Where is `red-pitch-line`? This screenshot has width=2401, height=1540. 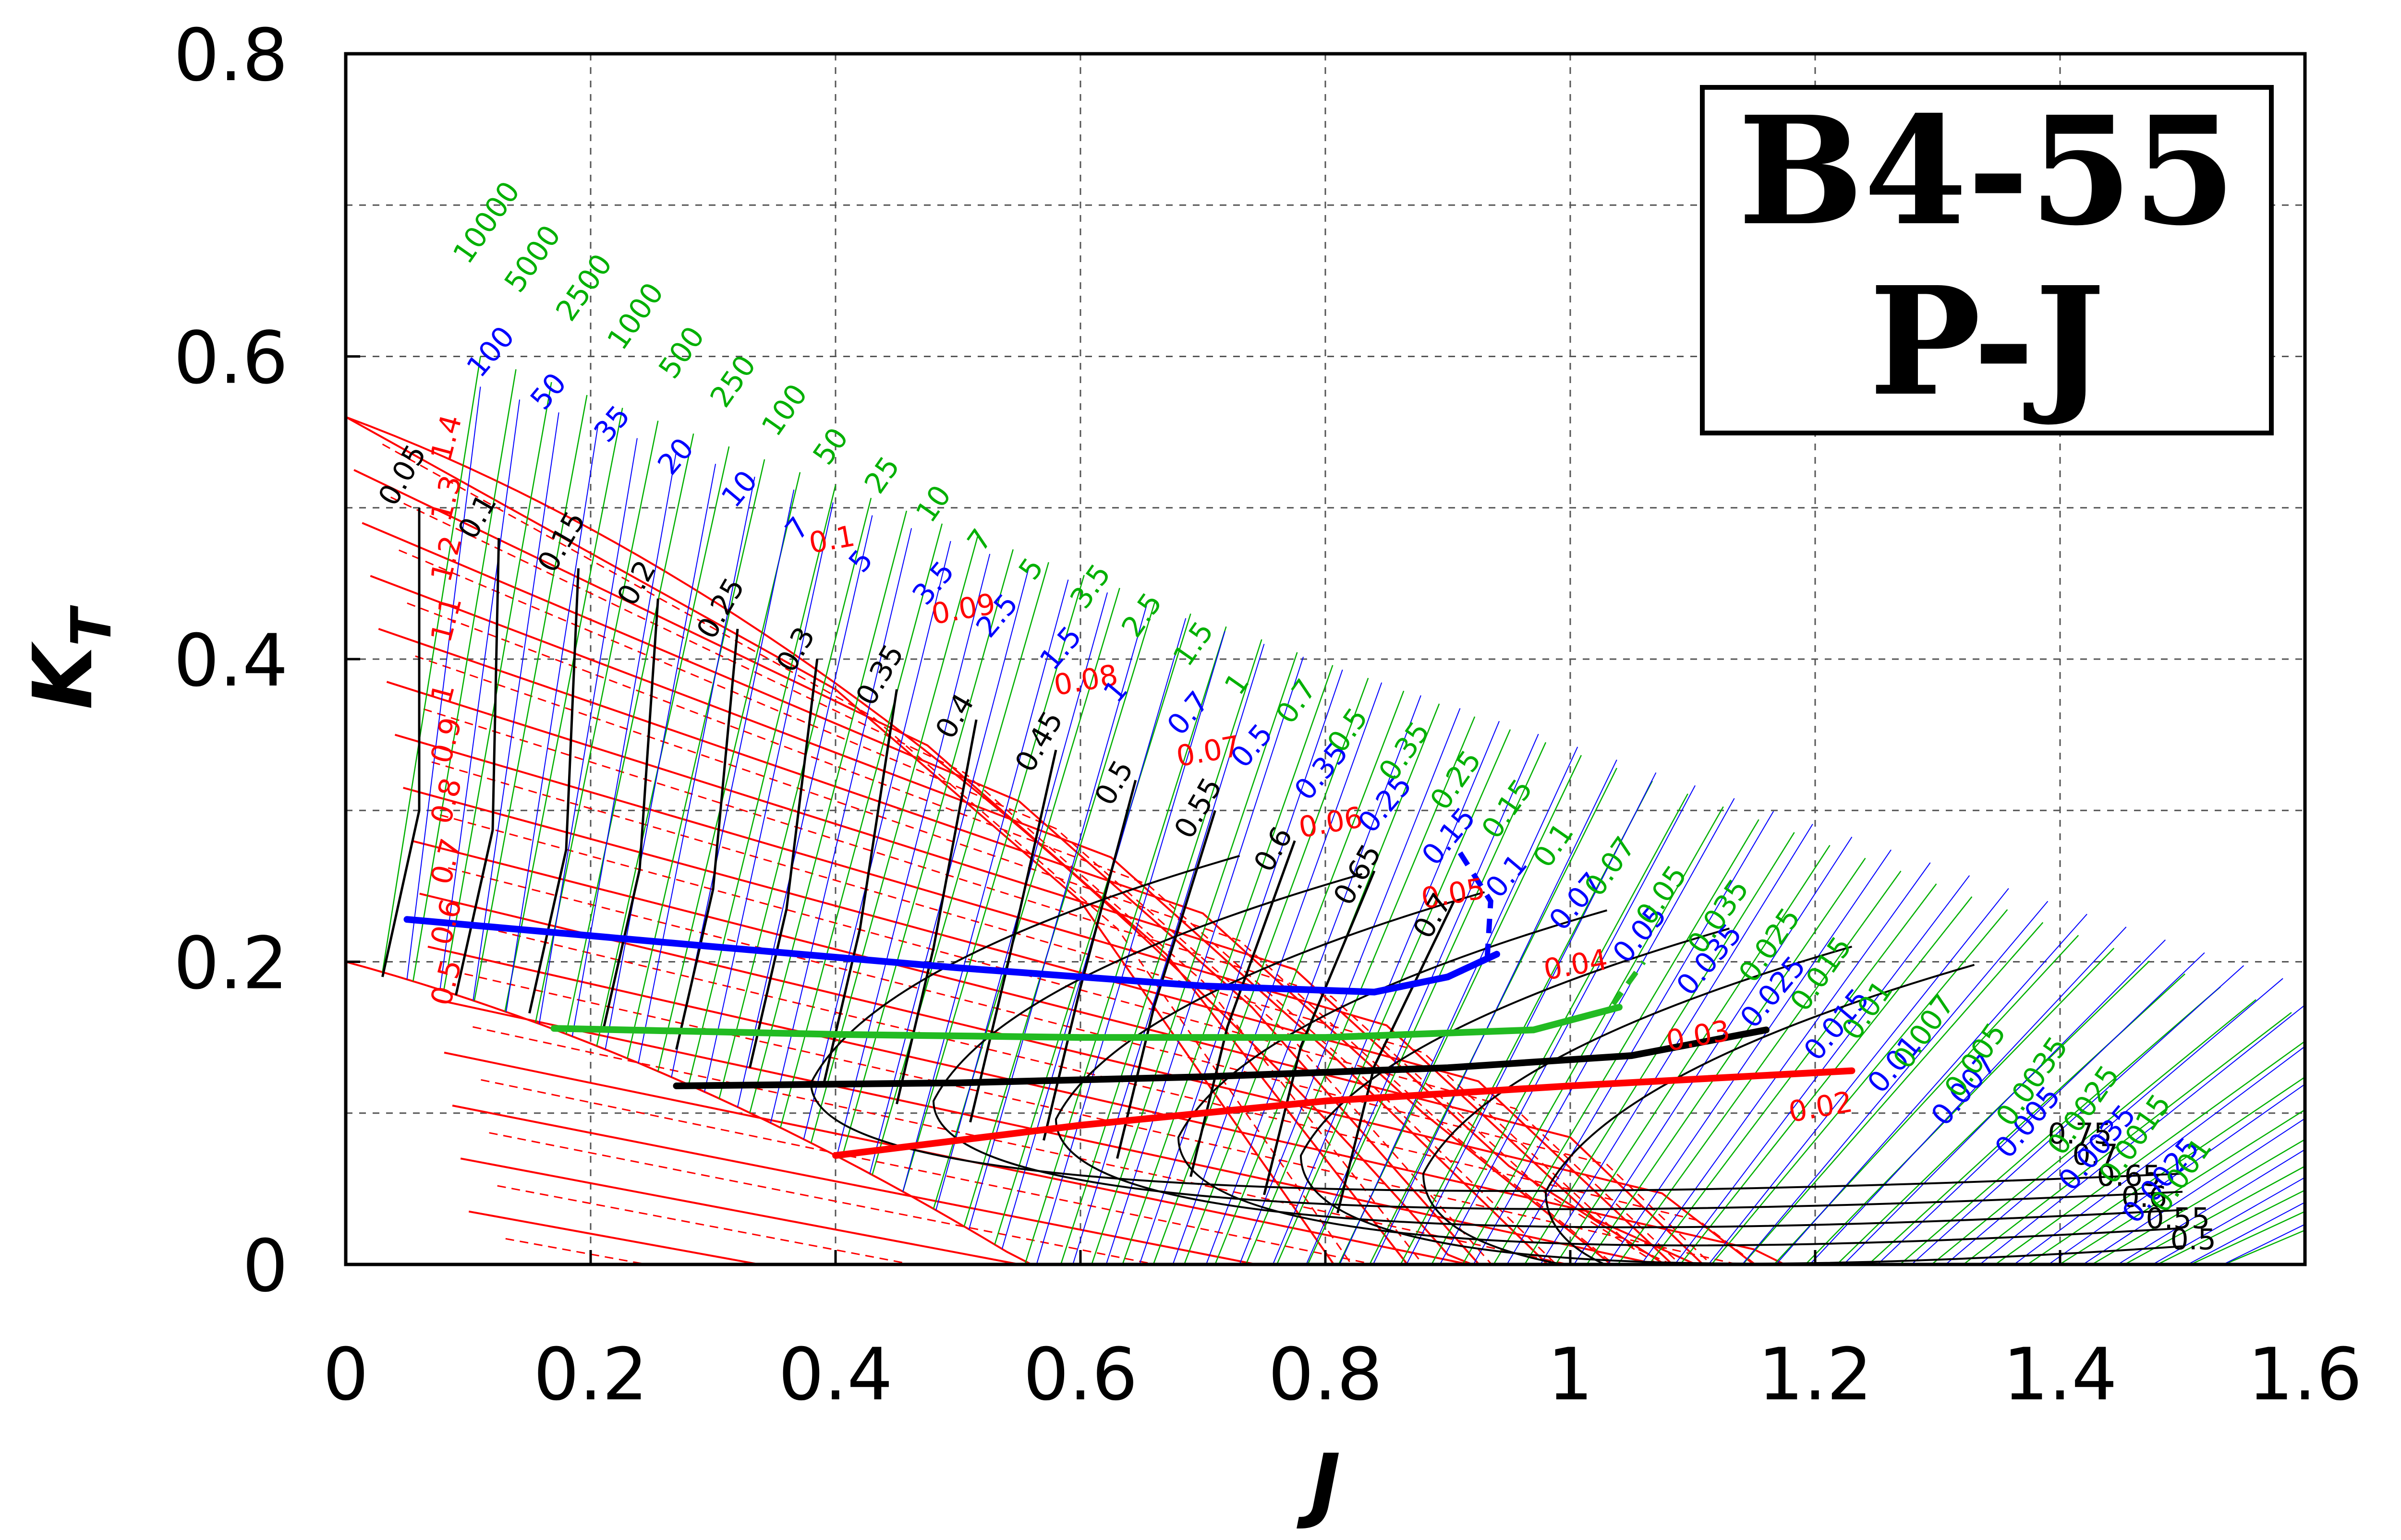
red-pitch-line is located at coordinates (1087, 1078).